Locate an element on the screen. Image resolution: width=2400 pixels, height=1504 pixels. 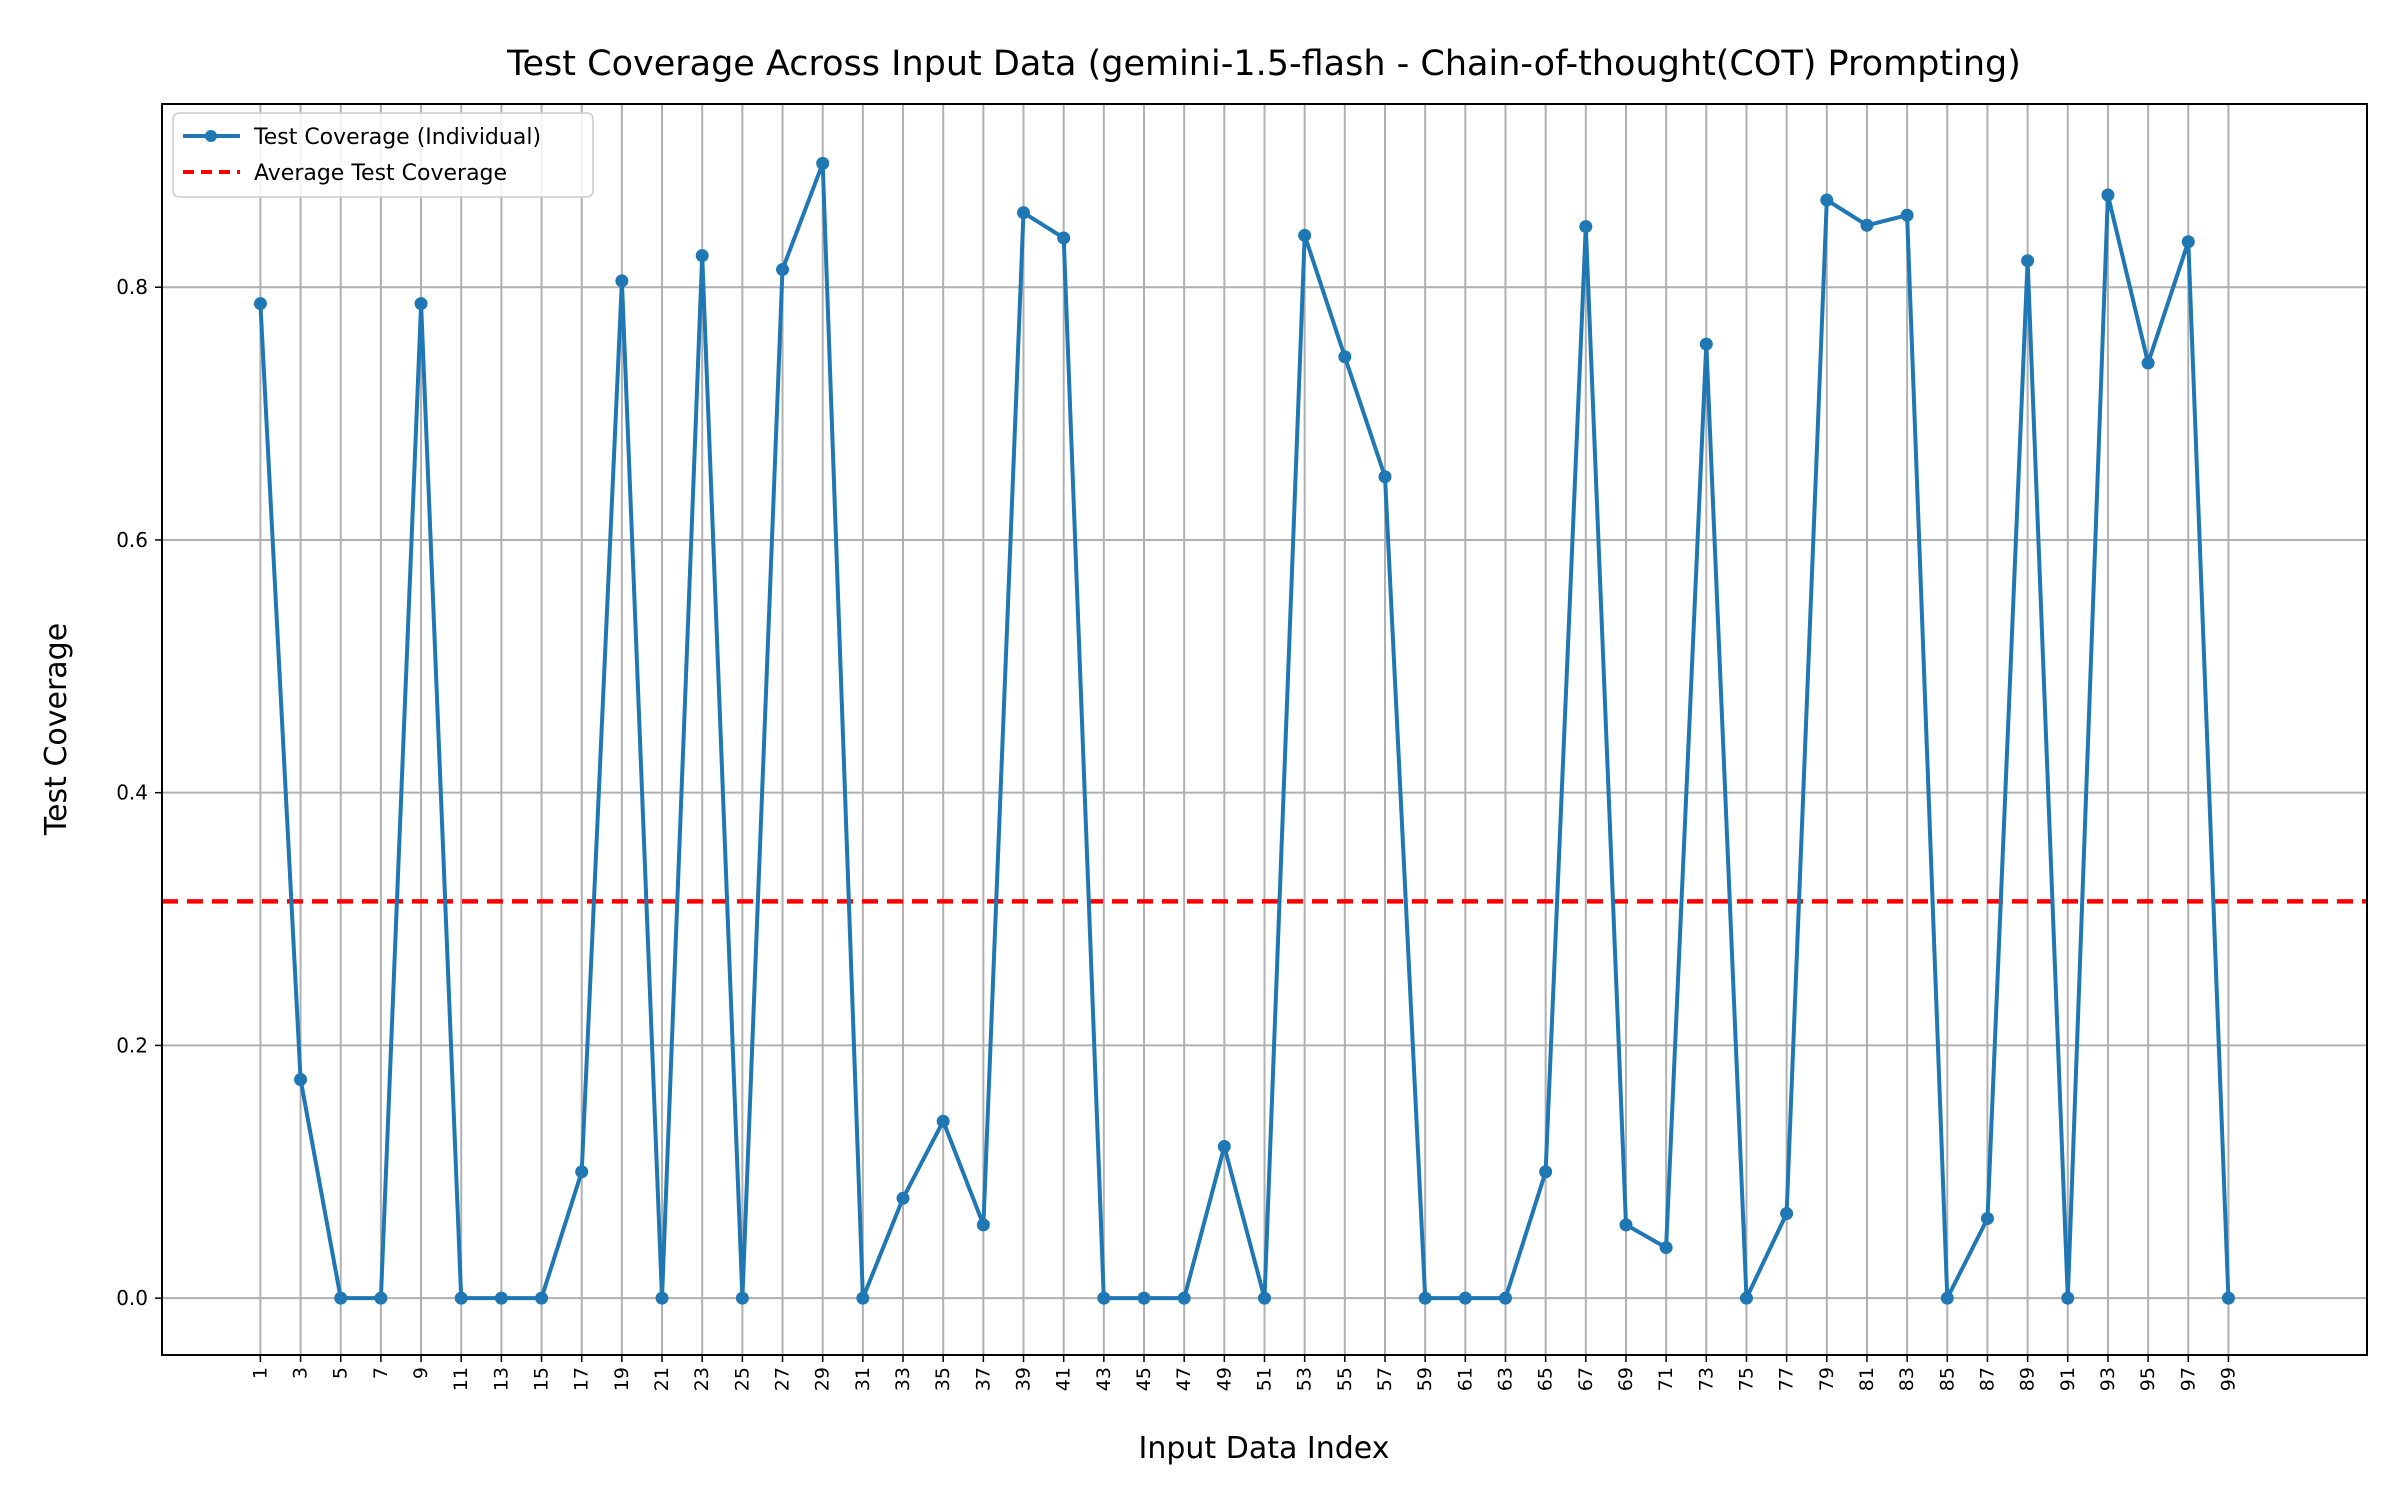
x-tick-label: 43 is located at coordinates (1104, 1379).